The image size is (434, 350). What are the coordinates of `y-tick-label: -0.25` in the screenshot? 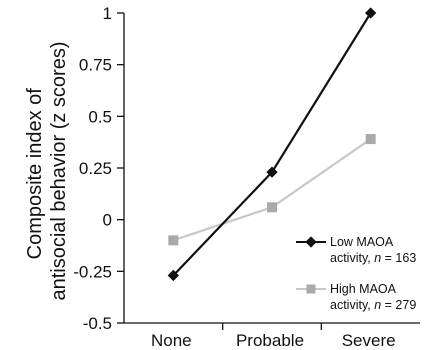 It's located at (92, 271).